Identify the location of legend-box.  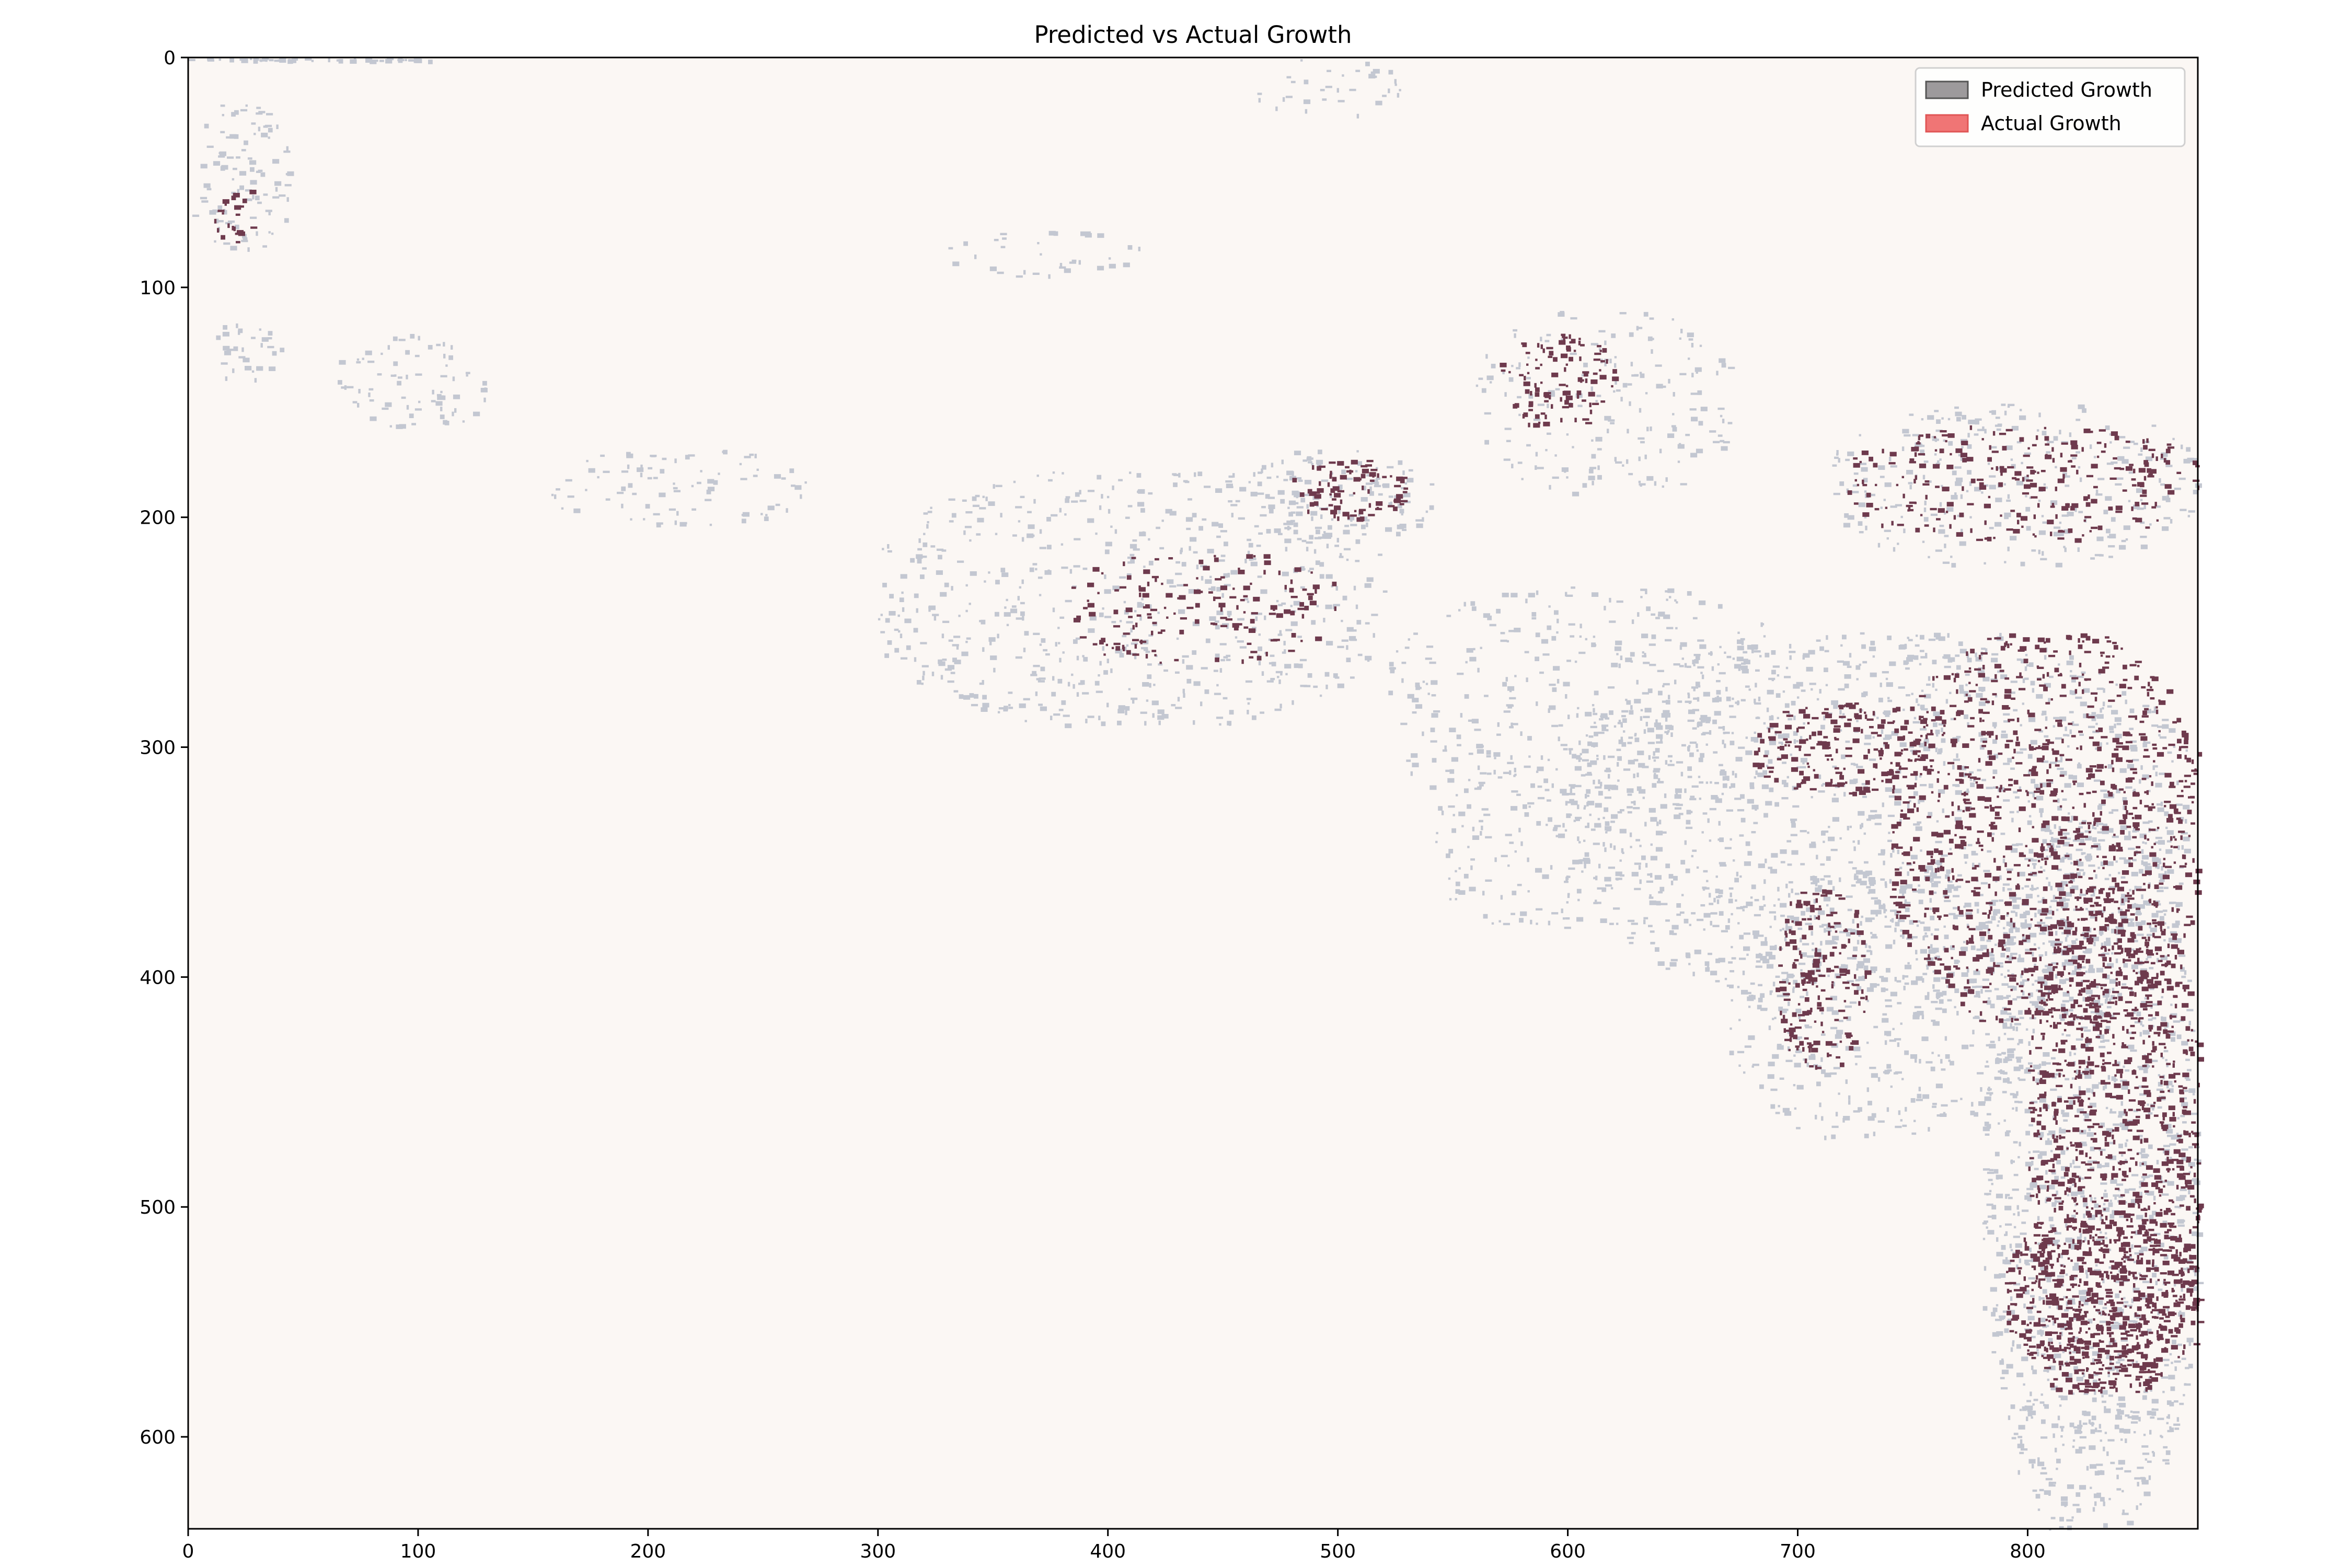
(2050, 107).